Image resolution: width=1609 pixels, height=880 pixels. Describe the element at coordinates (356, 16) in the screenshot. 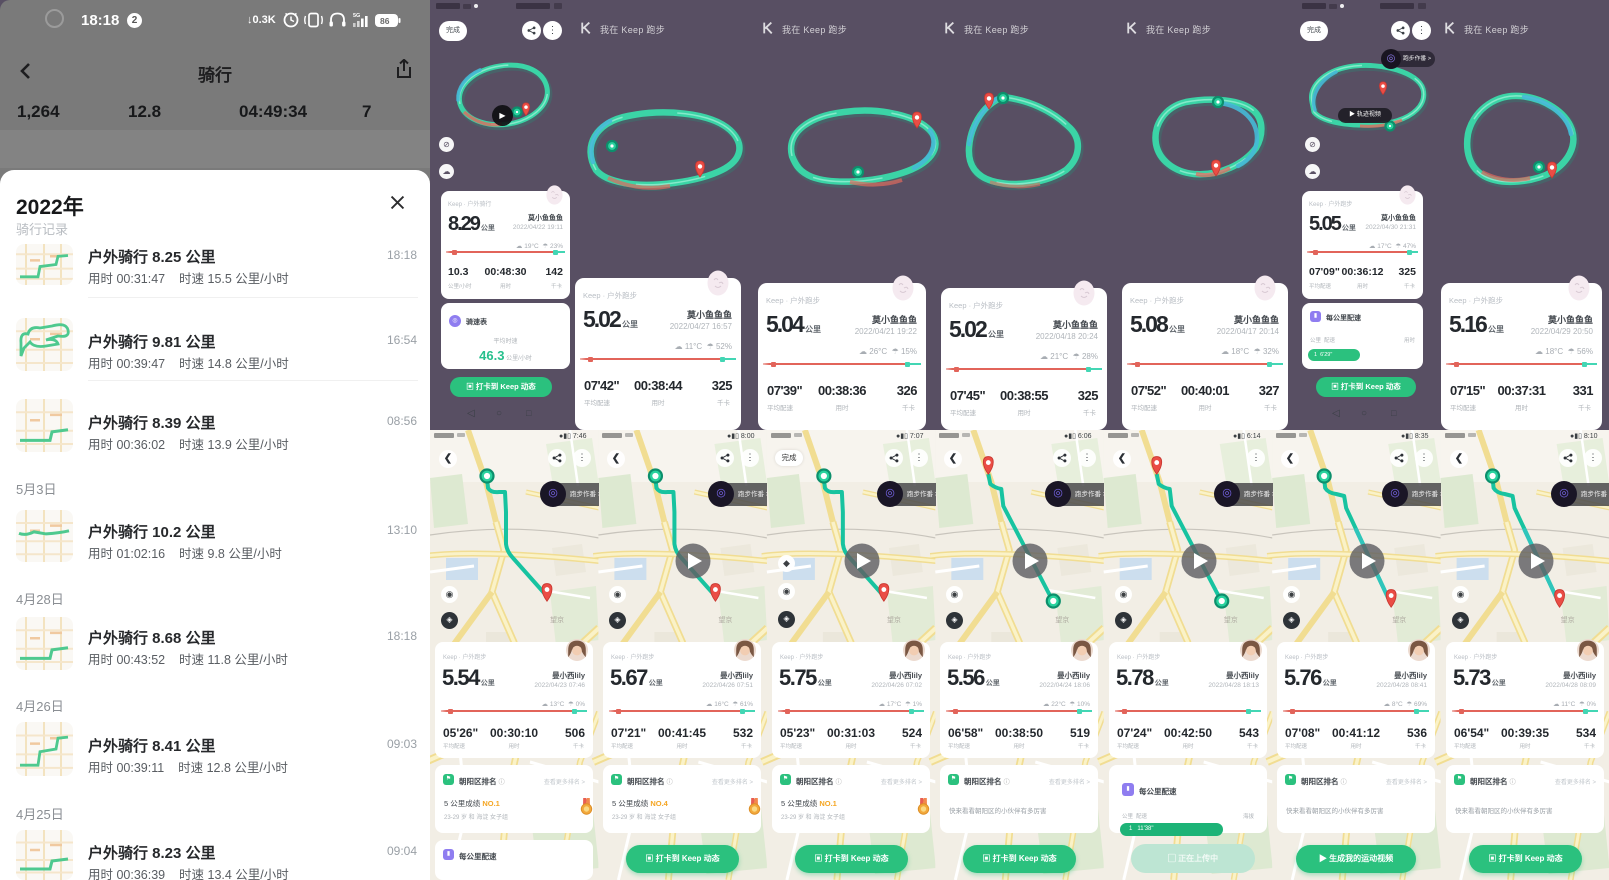

I see `svg-text: 5G` at that location.